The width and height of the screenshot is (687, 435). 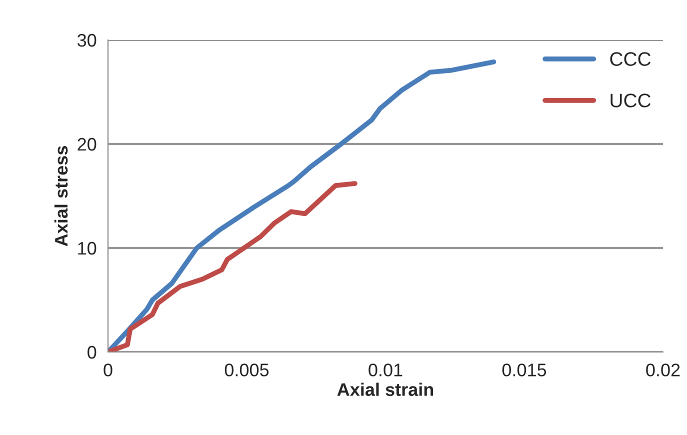 I want to click on y-axis-title: Axial stress, so click(x=61, y=196).